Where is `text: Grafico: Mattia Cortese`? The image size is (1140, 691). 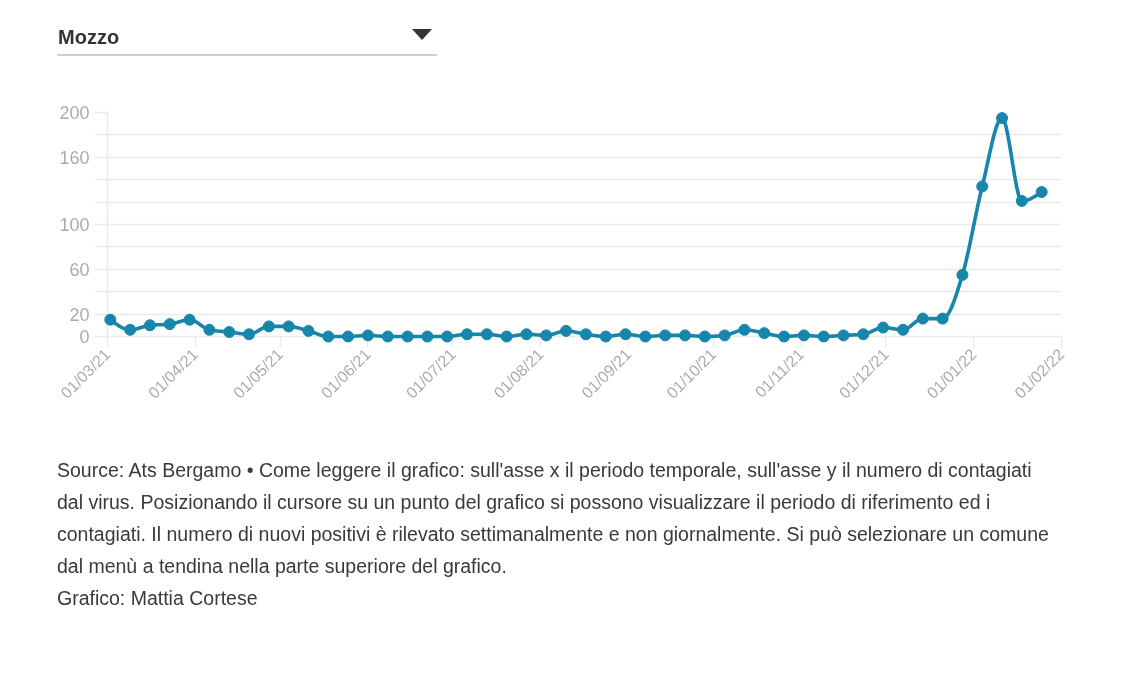 text: Grafico: Mattia Cortese is located at coordinates (158, 598).